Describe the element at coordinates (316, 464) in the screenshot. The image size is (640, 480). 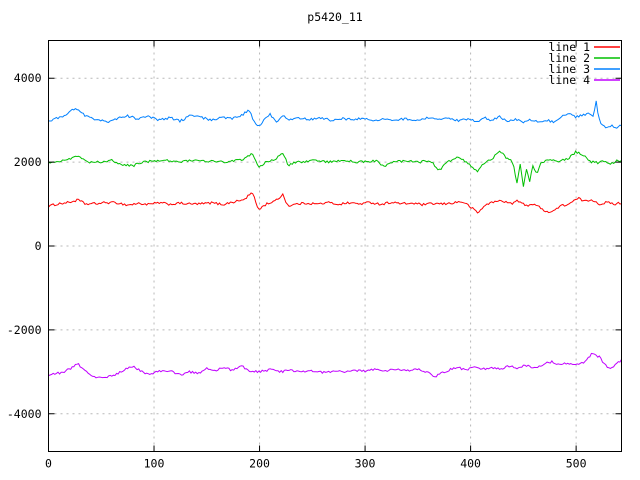
I see `x-axis-labels: 0 100 200 300 400 500` at that location.